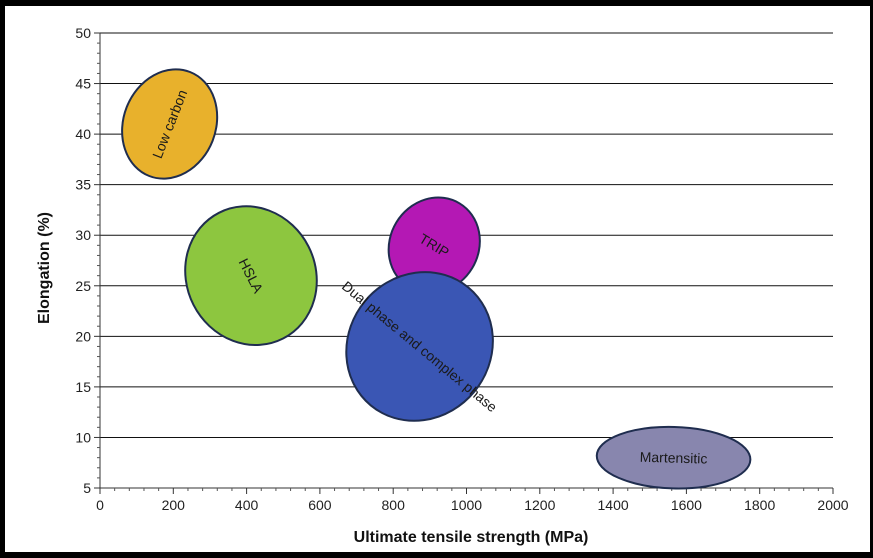 The width and height of the screenshot is (873, 558). What do you see at coordinates (251, 276) in the screenshot?
I see `region-hsla` at bounding box center [251, 276].